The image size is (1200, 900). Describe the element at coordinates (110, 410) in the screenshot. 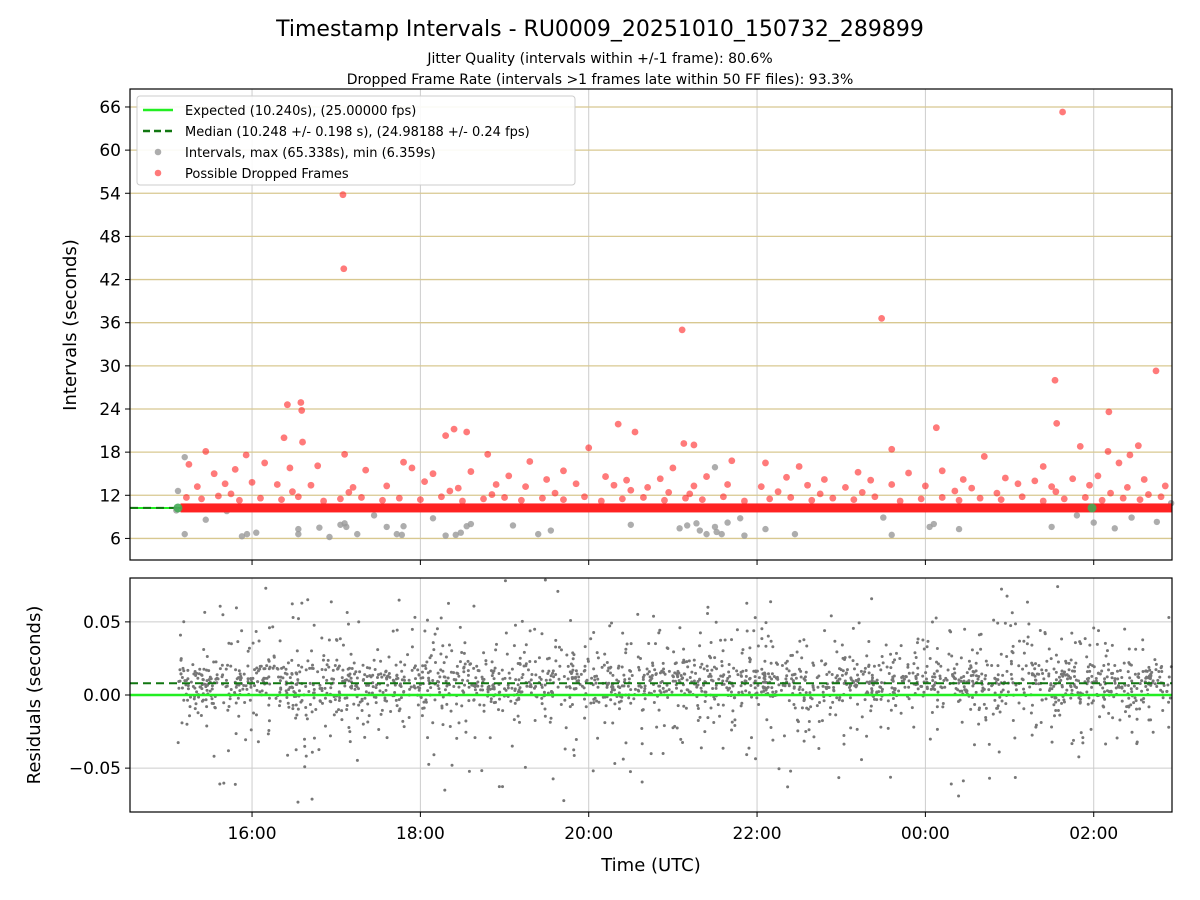

I see `top-y-tick-label: 24` at that location.